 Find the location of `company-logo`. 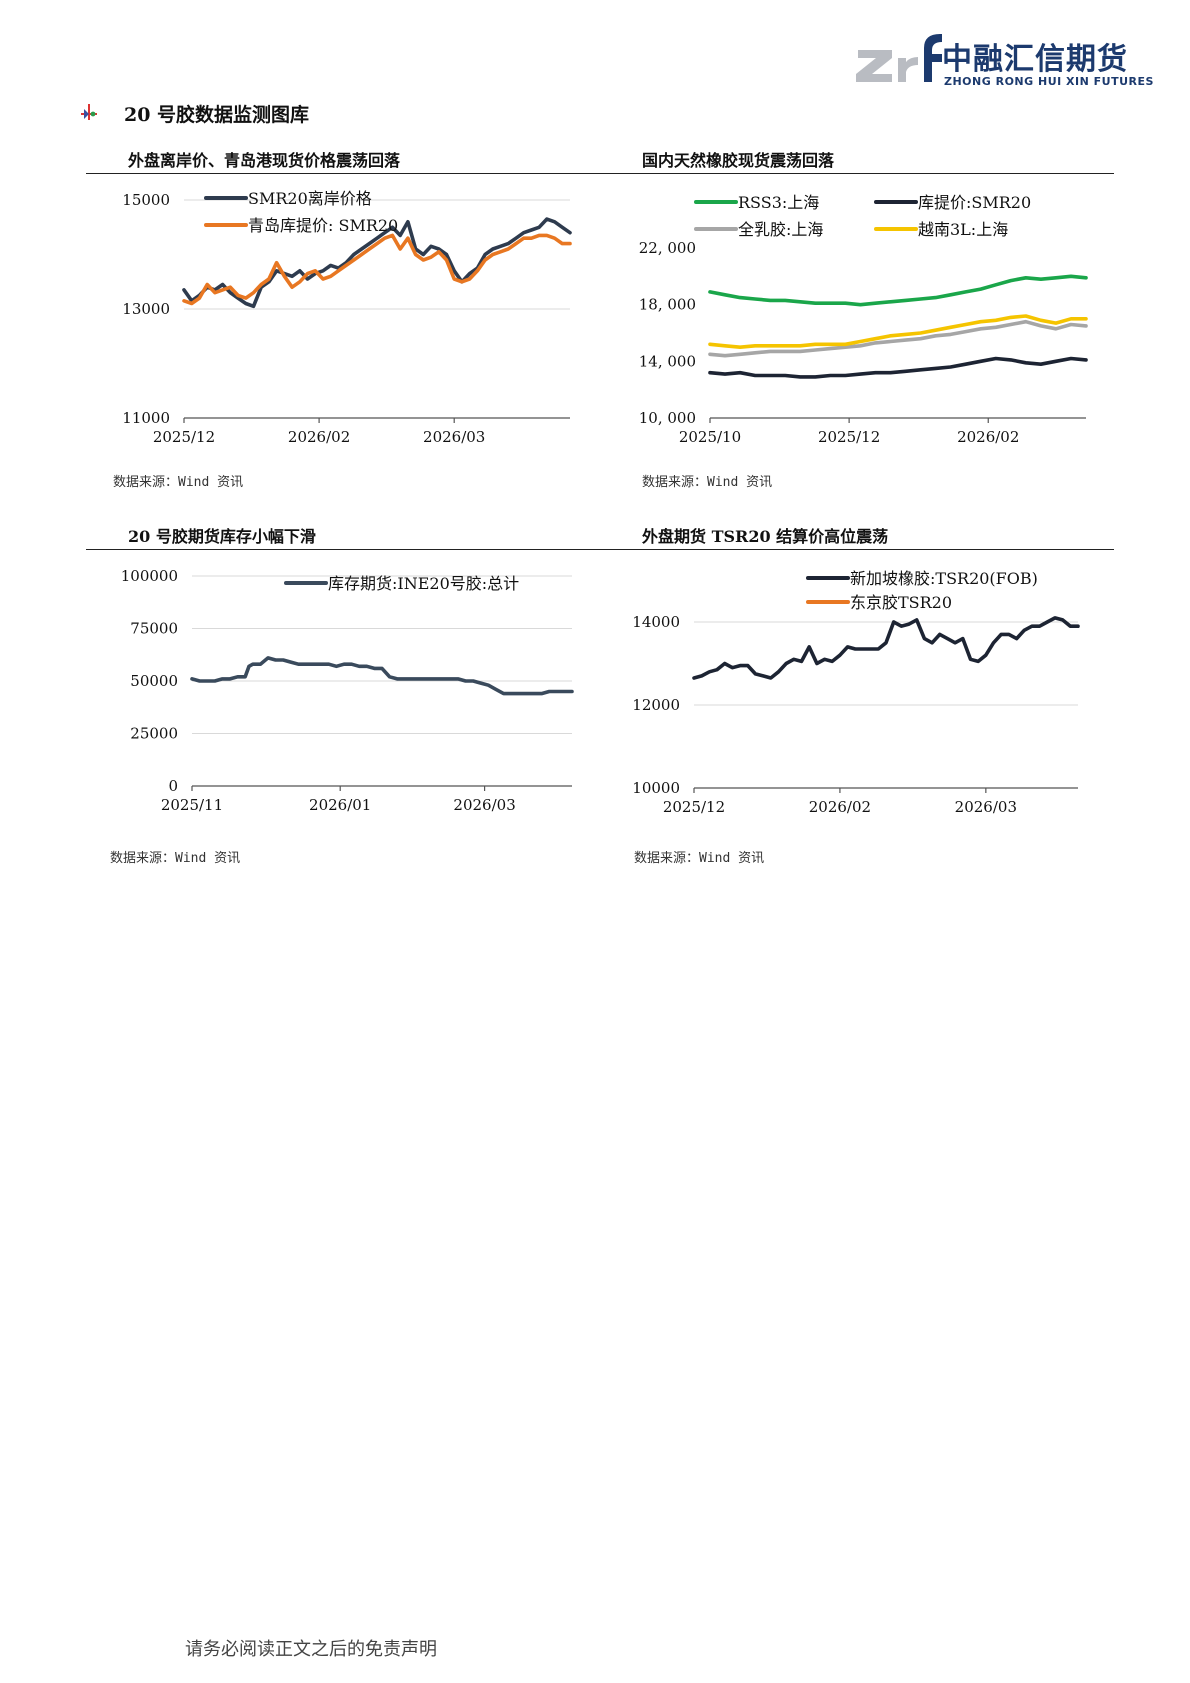

company-logo is located at coordinates (899, 58).